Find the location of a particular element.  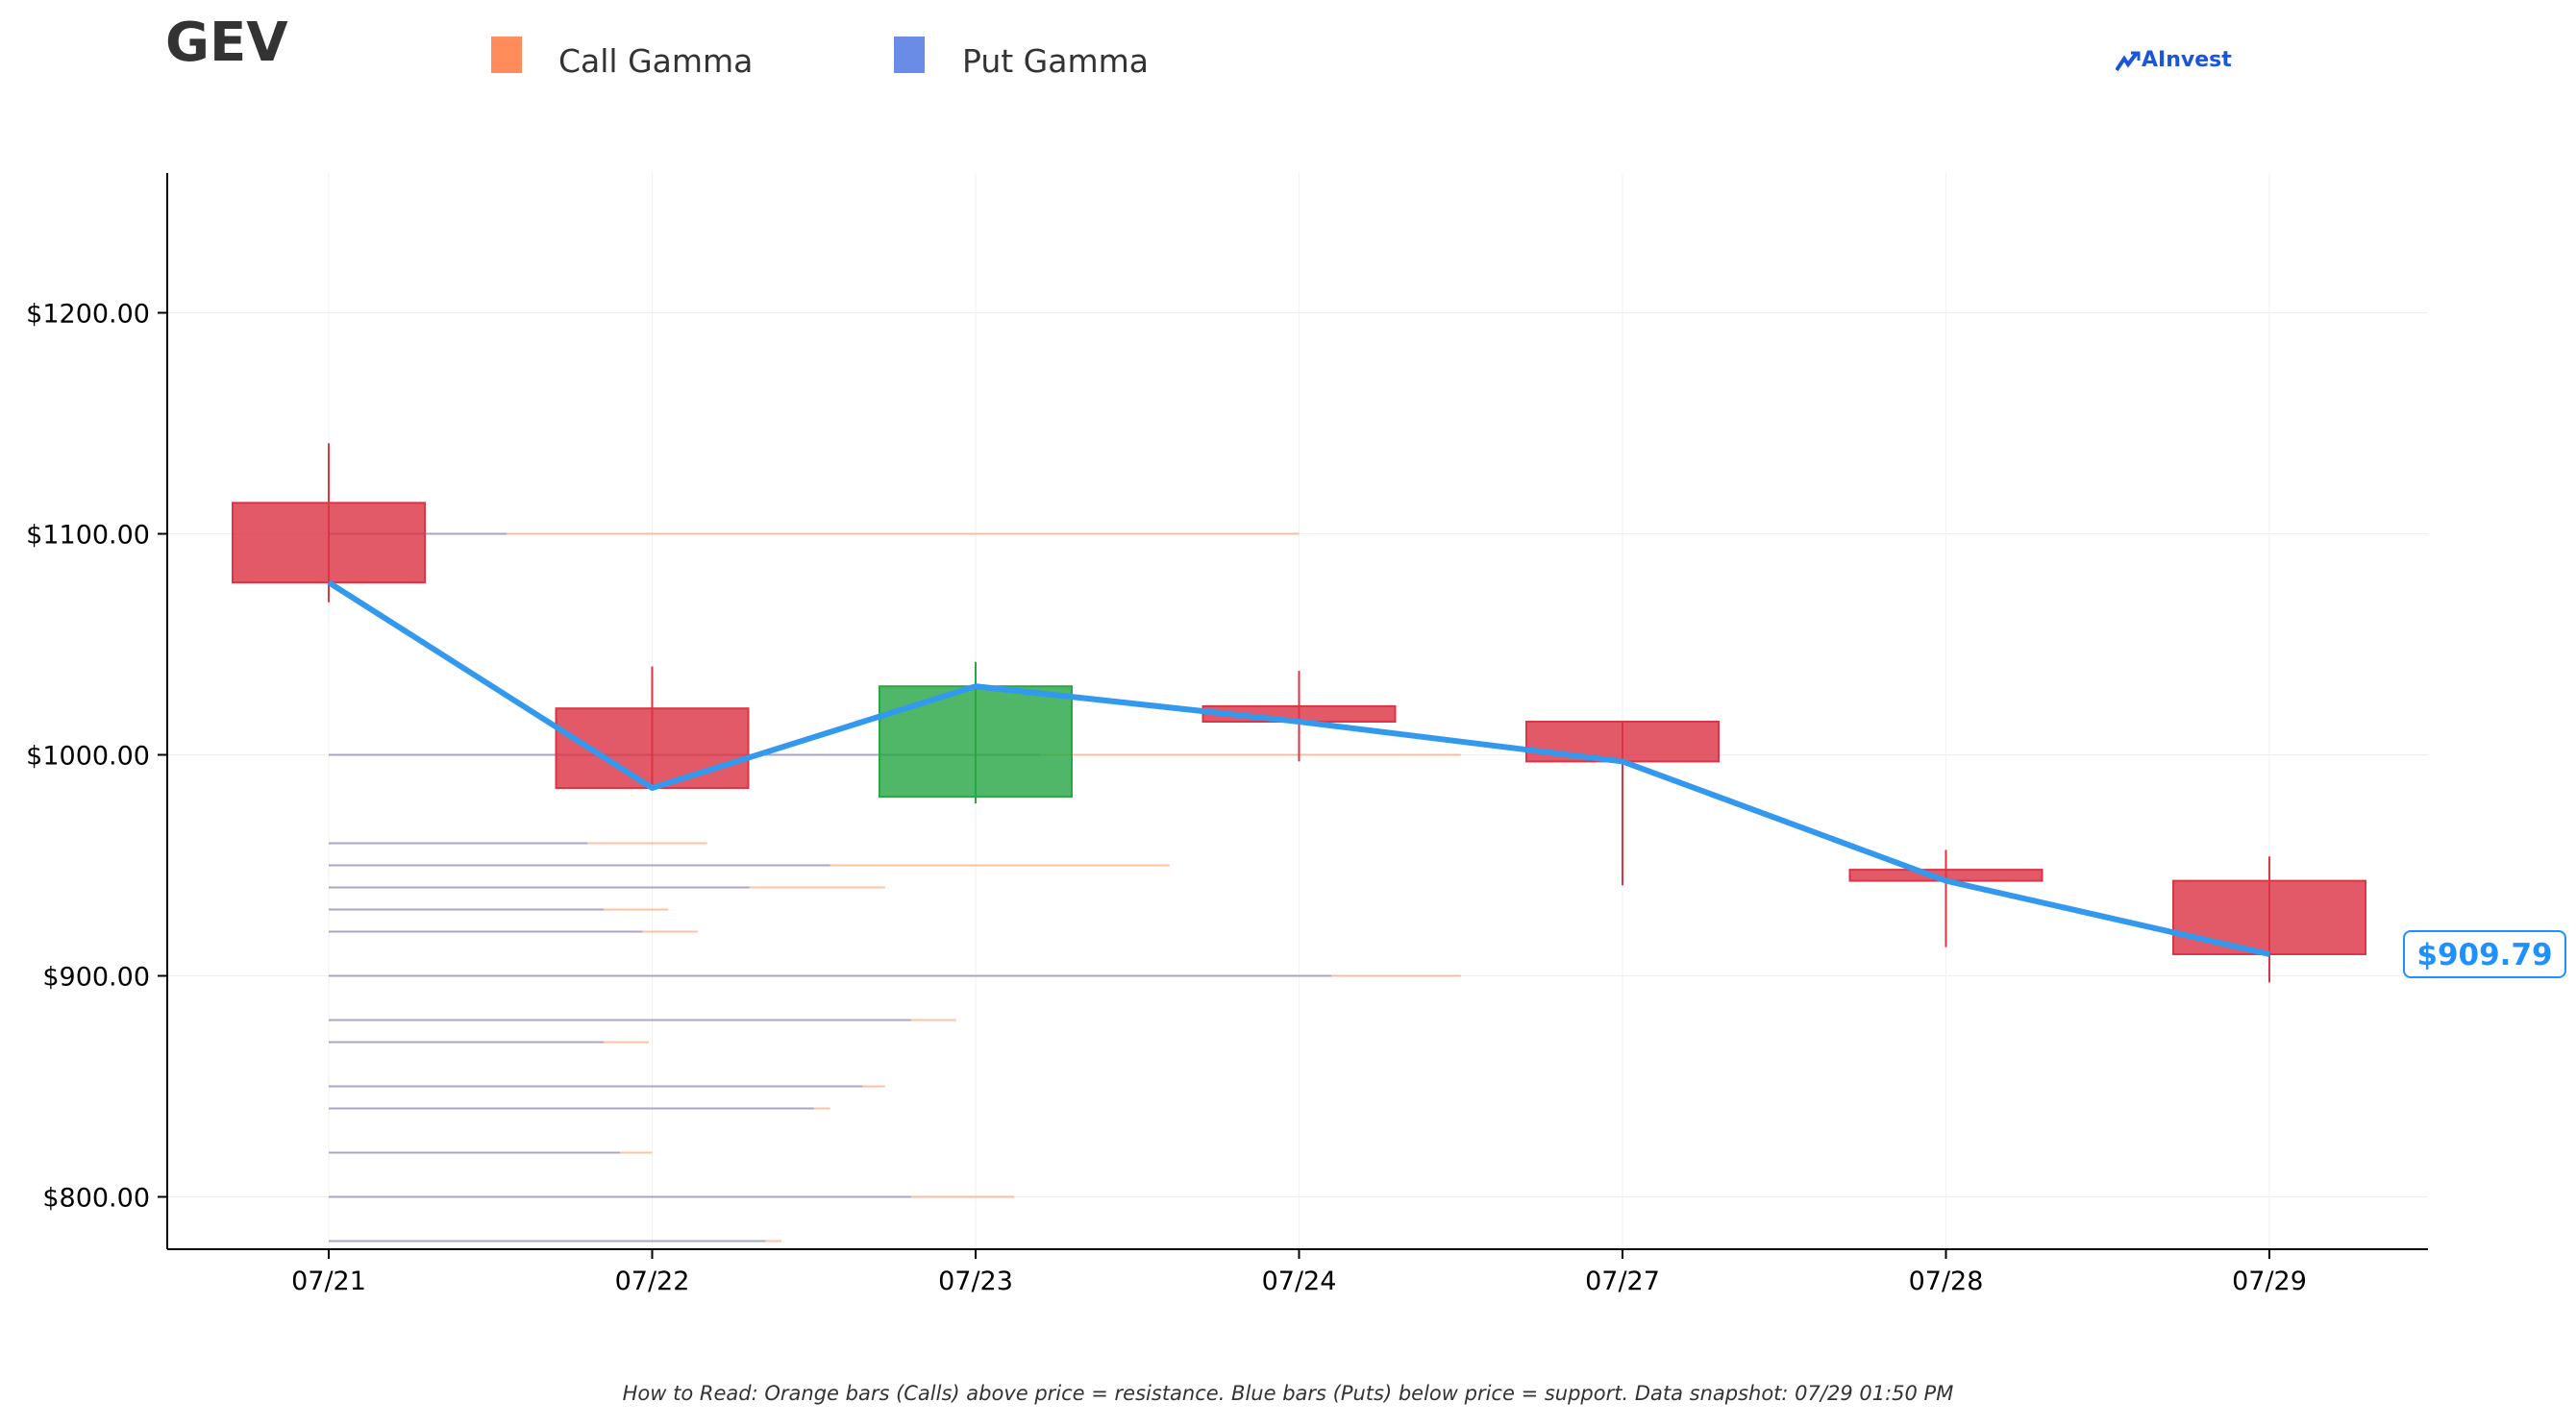

last-price-label: $909.79 is located at coordinates (2484, 955).